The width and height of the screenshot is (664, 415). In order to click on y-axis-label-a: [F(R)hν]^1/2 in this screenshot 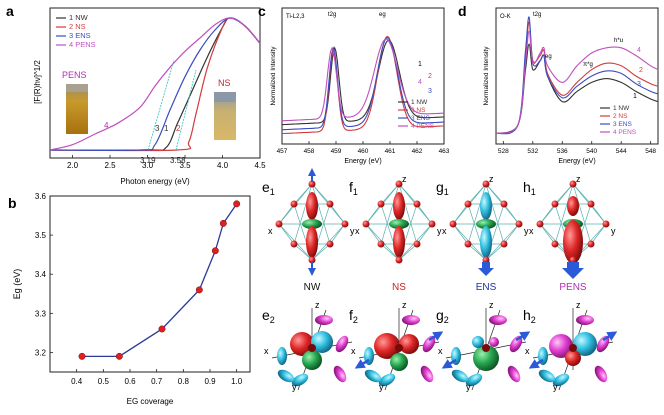, I will do `click(37, 82)`.